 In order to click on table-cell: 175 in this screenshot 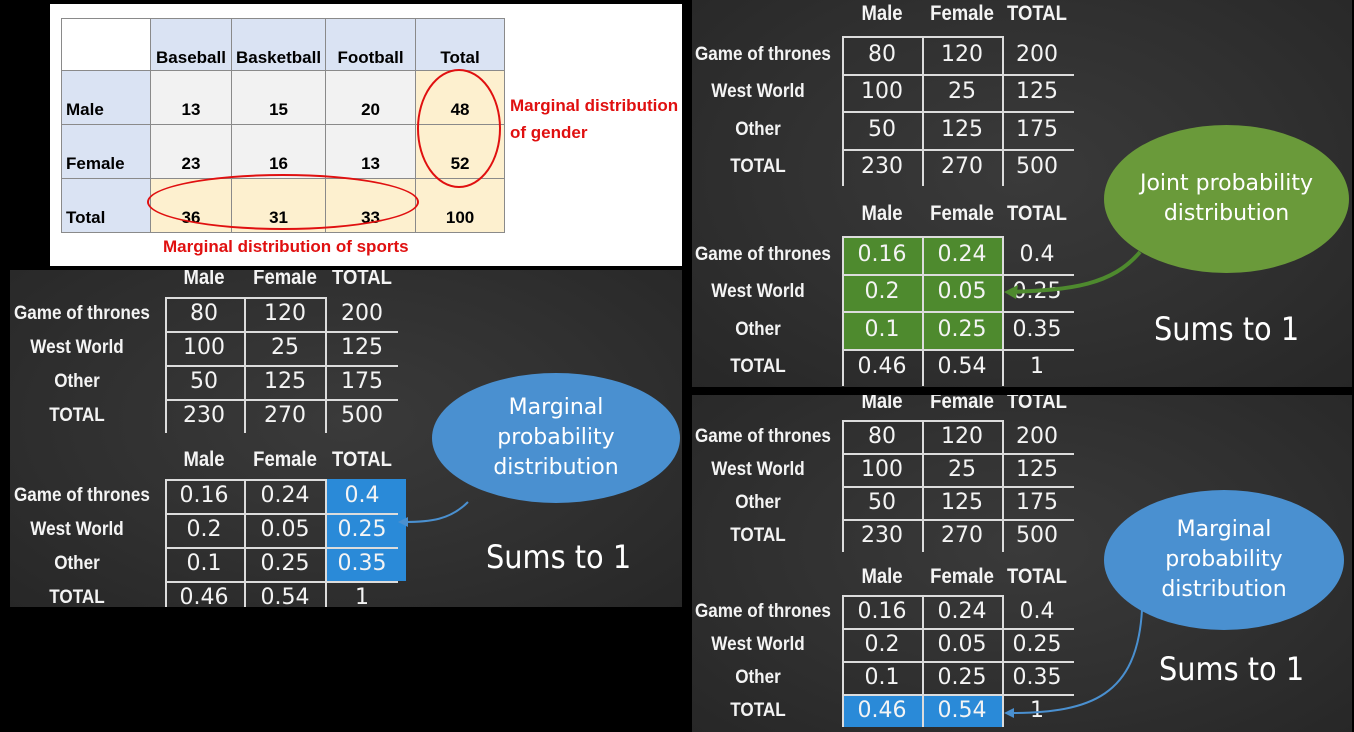, I will do `click(1037, 502)`.